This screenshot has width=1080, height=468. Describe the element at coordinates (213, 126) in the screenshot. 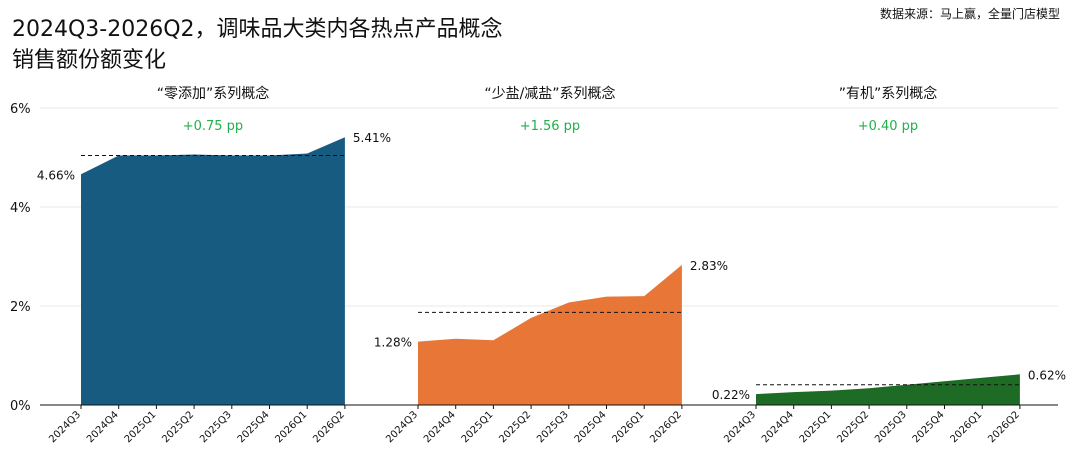

I see `change-label: +0.75 pp` at that location.